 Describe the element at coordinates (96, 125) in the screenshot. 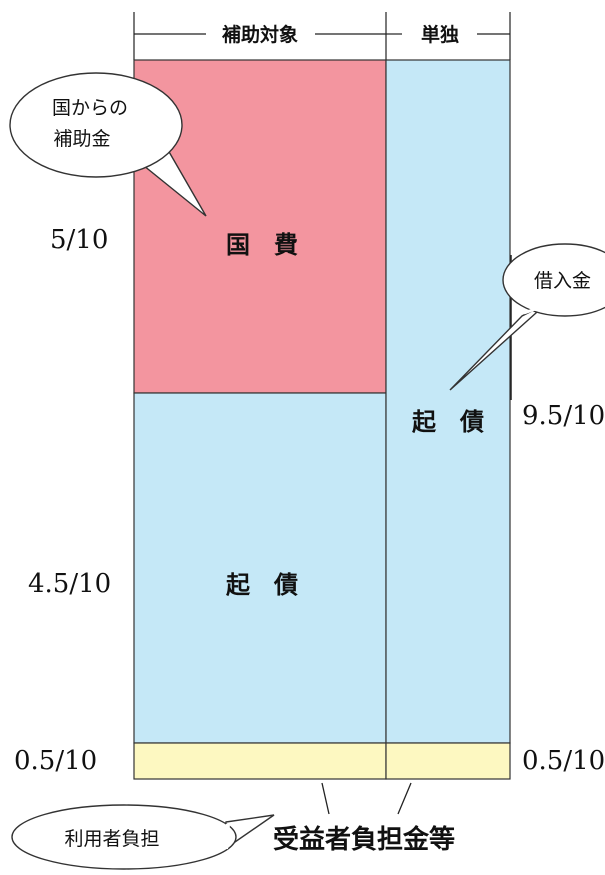

I see `subsidy-callout-bubble` at that location.